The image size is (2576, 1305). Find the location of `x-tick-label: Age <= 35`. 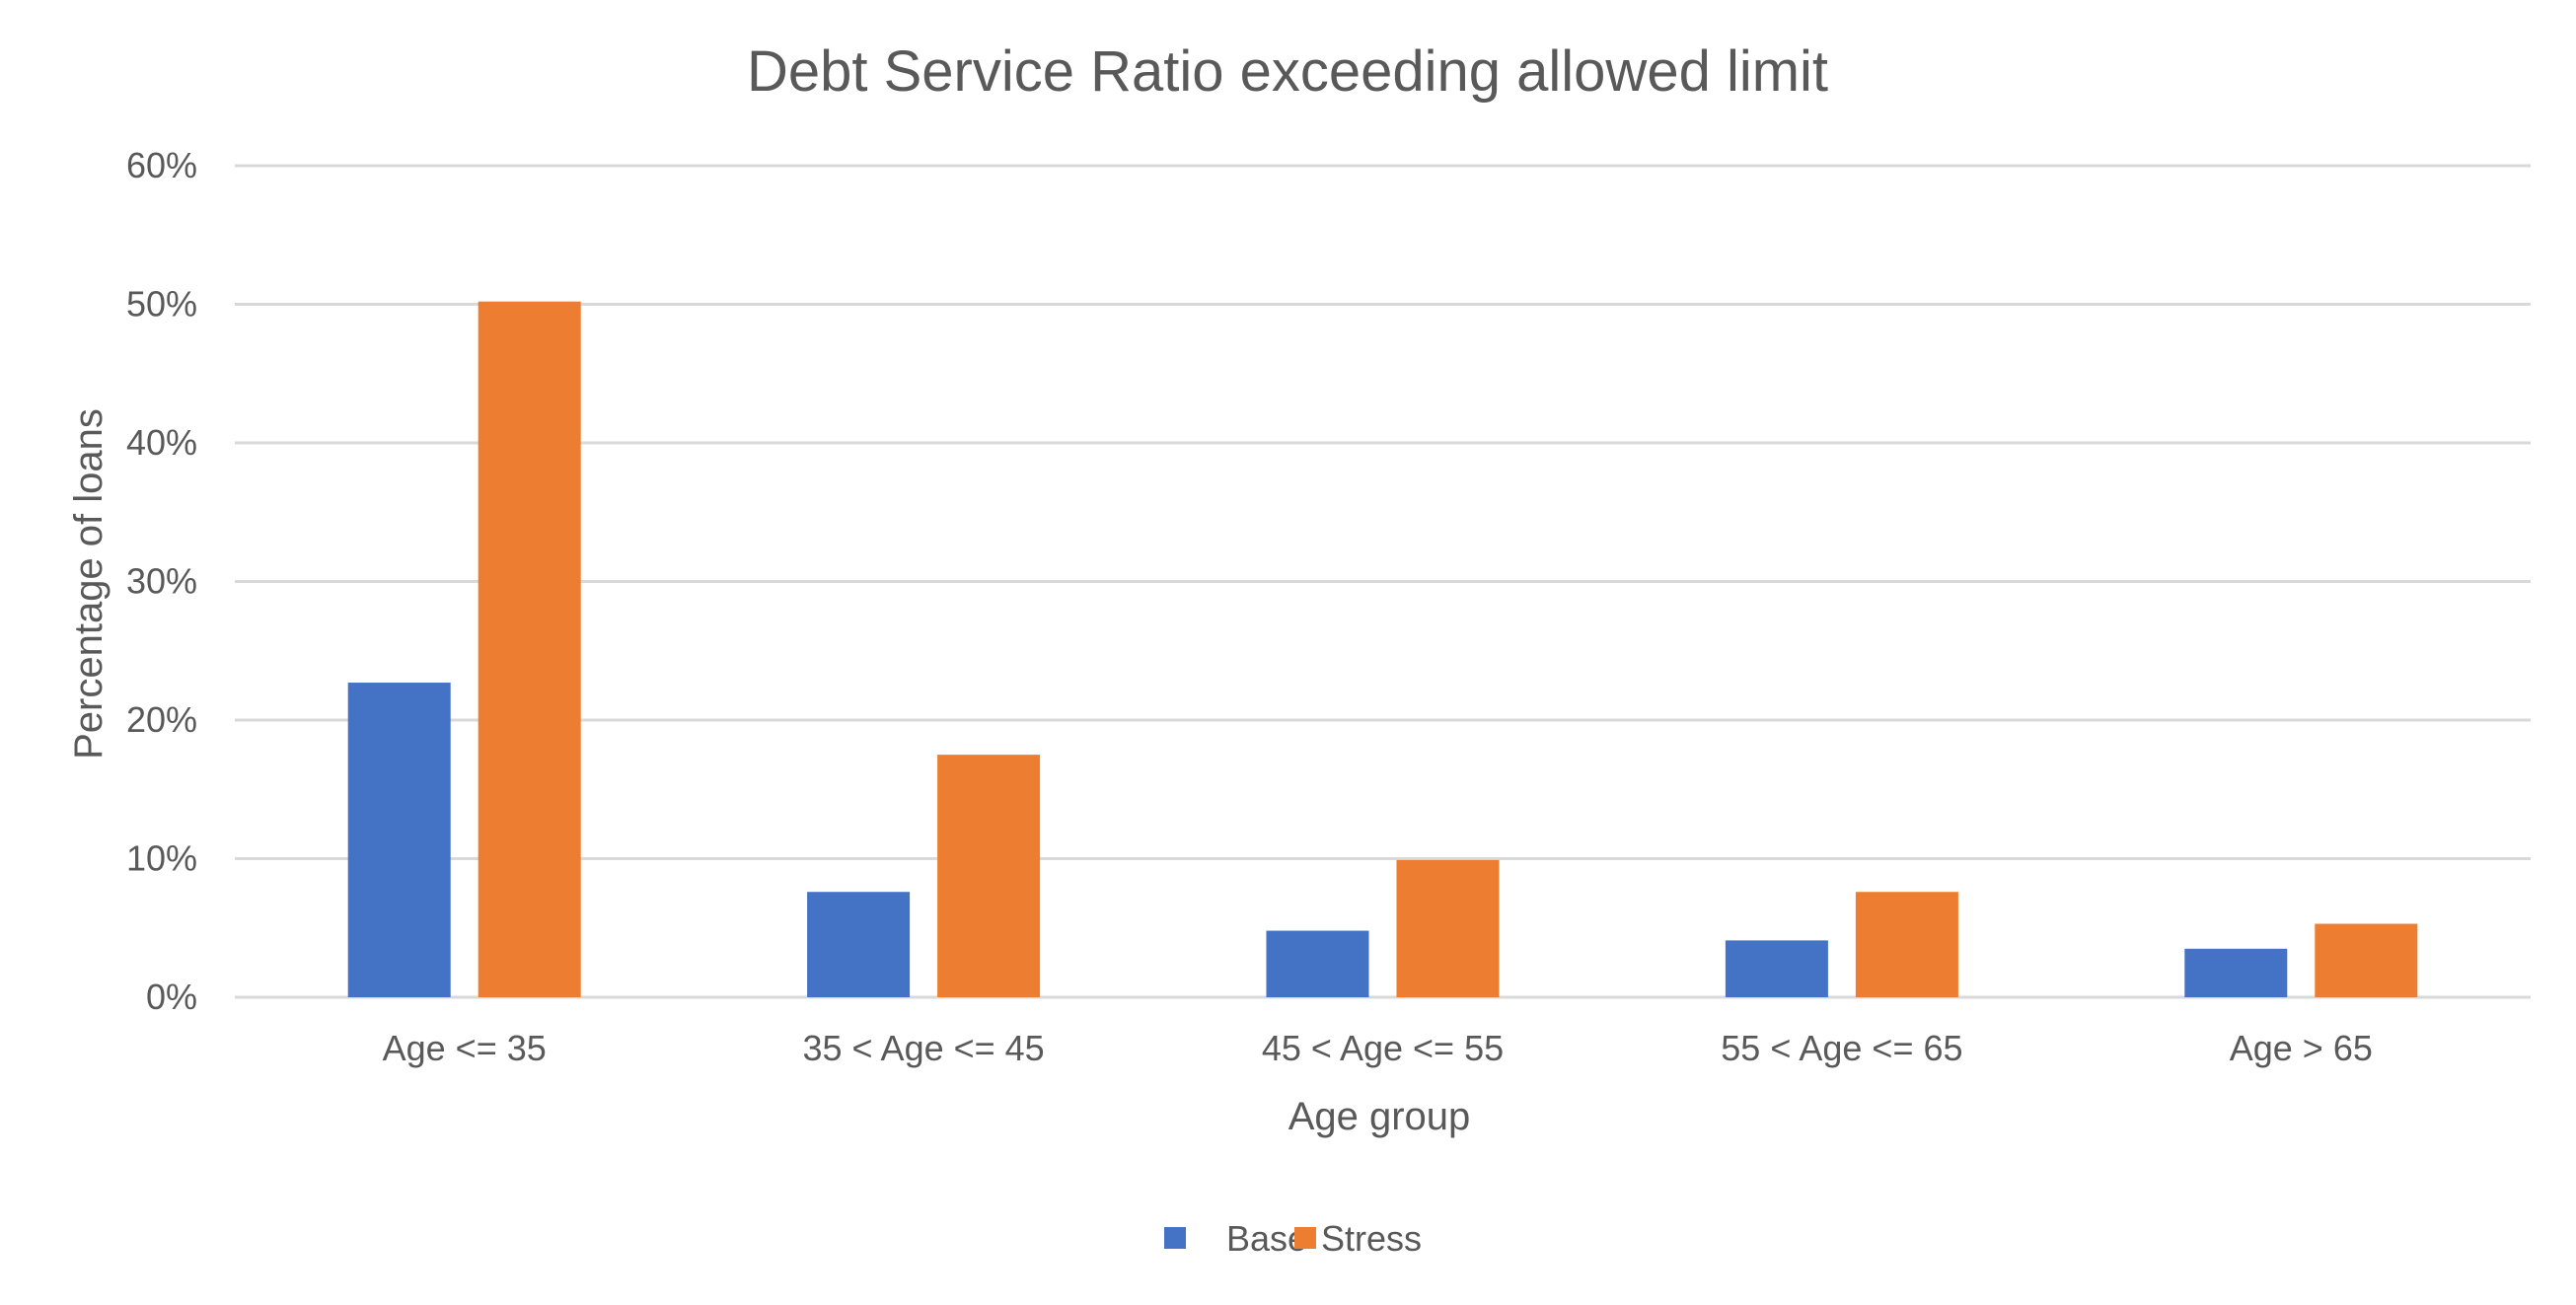

x-tick-label: Age <= 35 is located at coordinates (465, 1048).